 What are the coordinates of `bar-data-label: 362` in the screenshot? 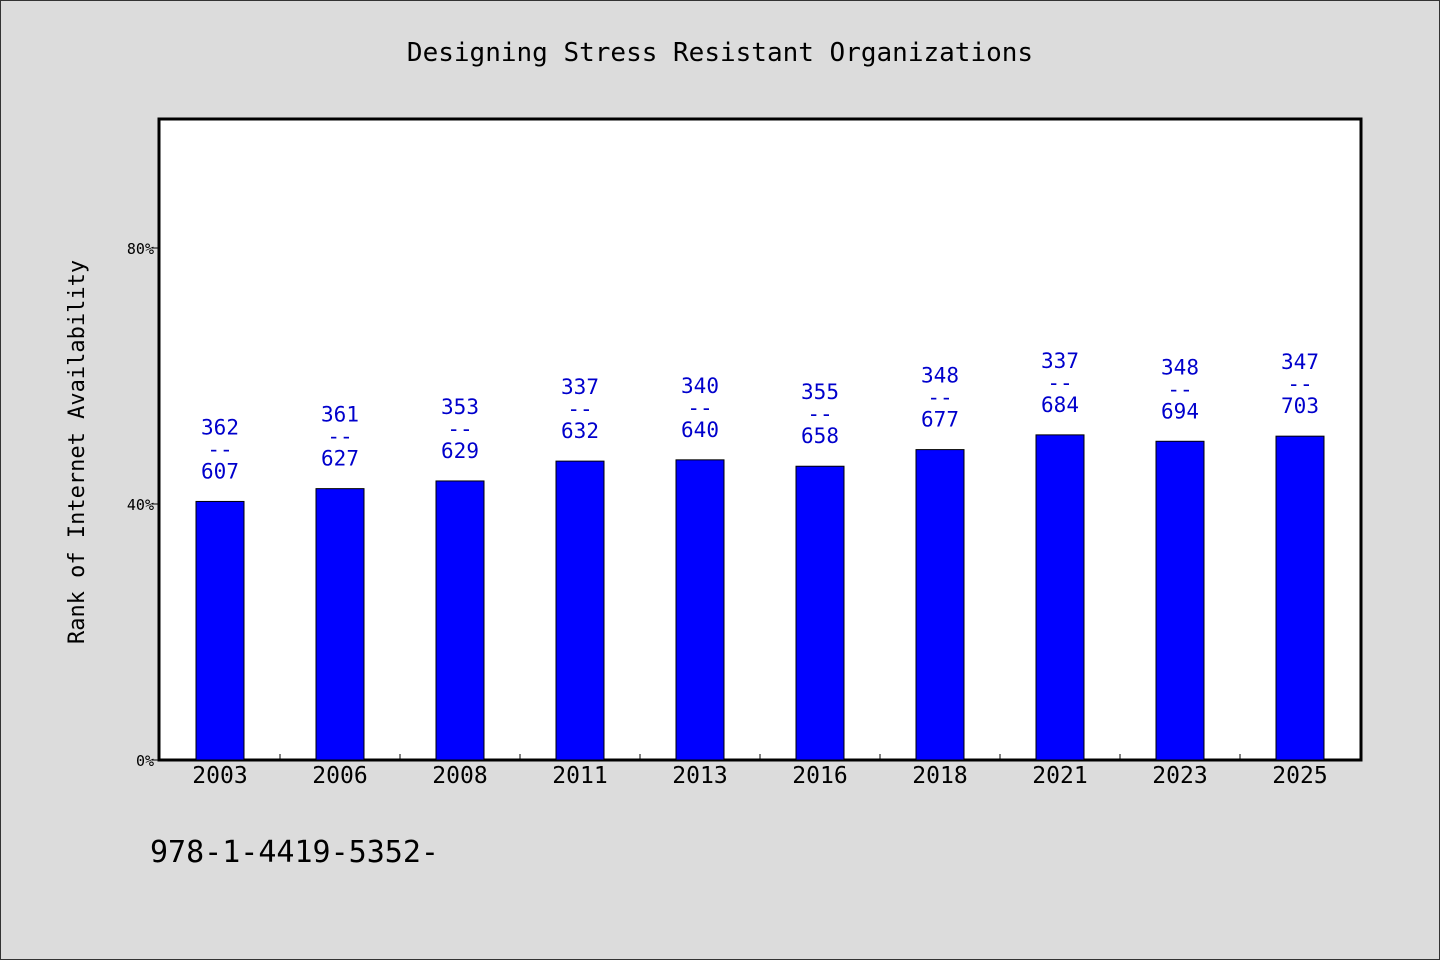 It's located at (220, 427).